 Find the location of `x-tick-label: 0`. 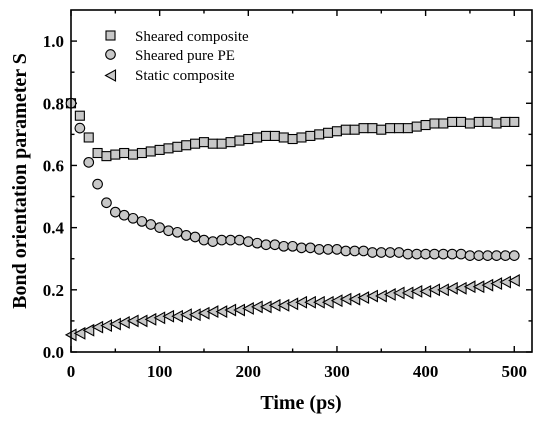

x-tick-label: 0 is located at coordinates (71, 371).